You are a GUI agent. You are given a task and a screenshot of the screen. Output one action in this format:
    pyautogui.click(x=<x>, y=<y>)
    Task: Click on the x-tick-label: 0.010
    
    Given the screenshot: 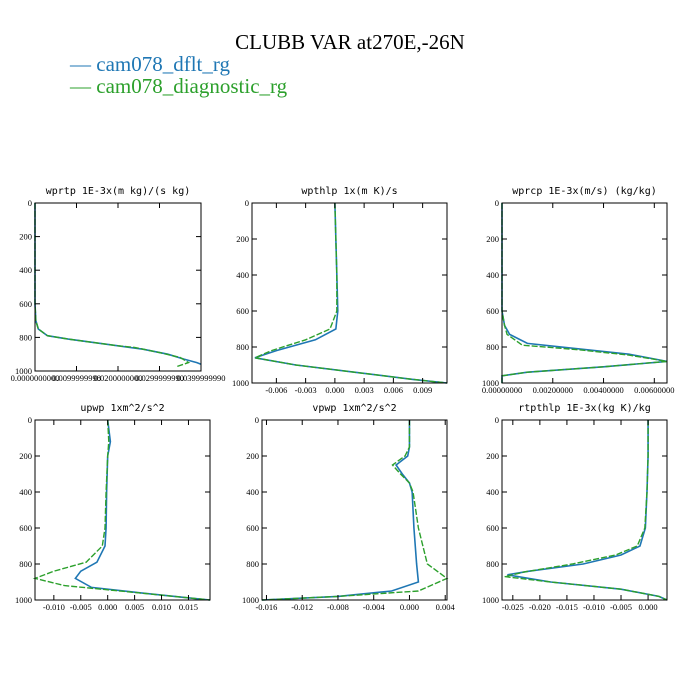 What is the action you would take?
    pyautogui.click(x=161, y=607)
    